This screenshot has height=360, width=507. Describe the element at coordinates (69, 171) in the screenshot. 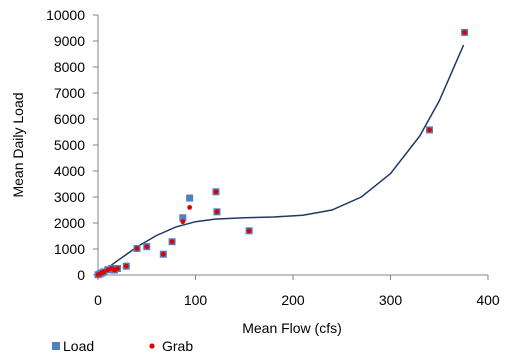

I see `y-tick-label: 4000` at that location.